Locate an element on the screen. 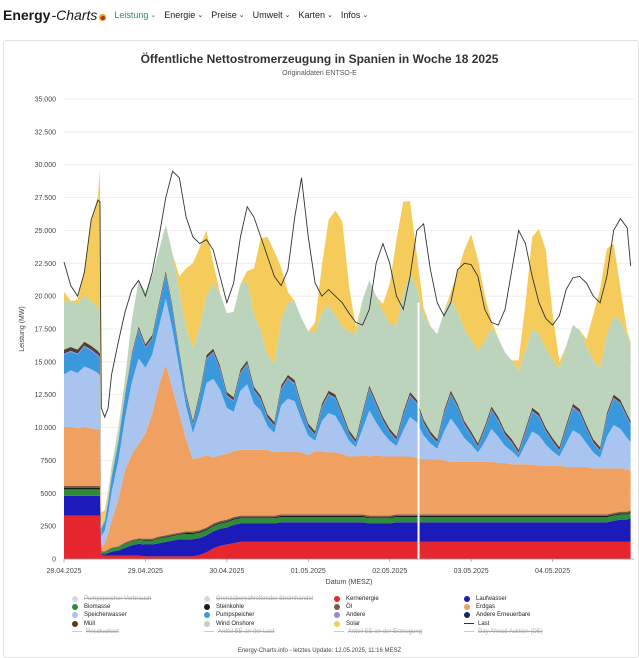 The width and height of the screenshot is (639, 658). legend-item: Residuallast is located at coordinates (95, 632).